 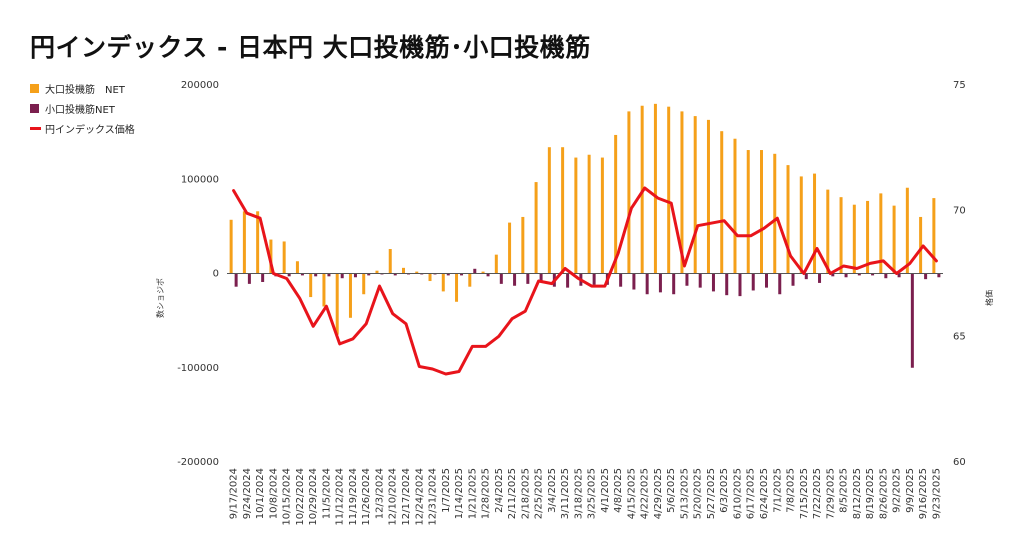 I want to click on x-tick-label: 12/24/2024, so click(x=419, y=497).